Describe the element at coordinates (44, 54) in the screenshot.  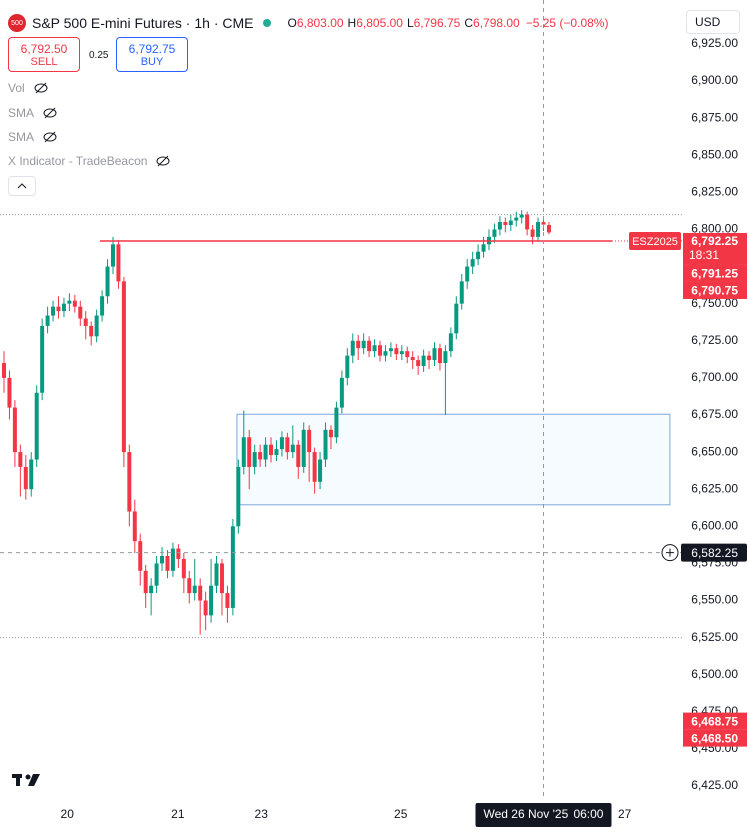
I see `sell-button: 6,792.50 SELL` at that location.